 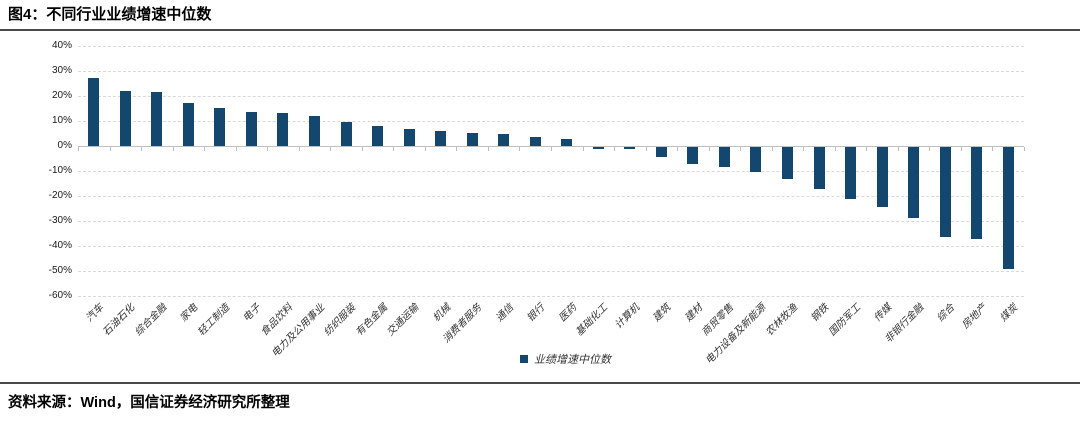 I want to click on x-axis-label: 传媒, so click(x=883, y=313).